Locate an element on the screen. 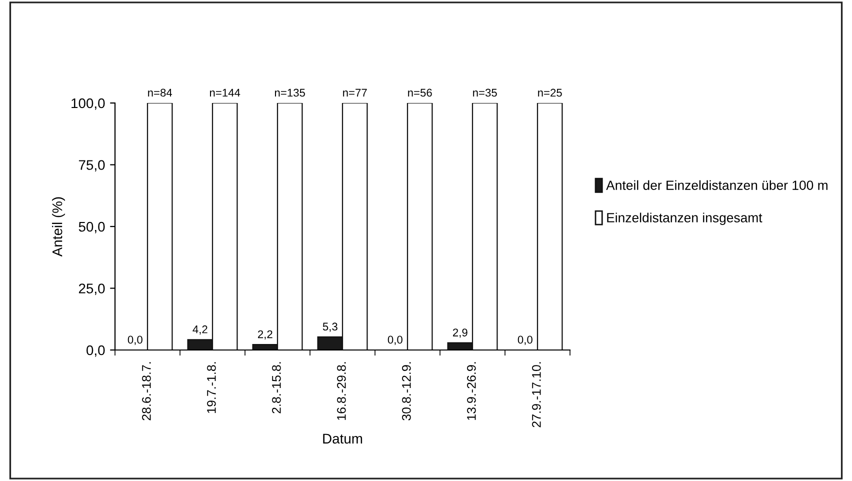 Image resolution: width=852 pixels, height=481 pixels. annotation: n=84 is located at coordinates (160, 92).